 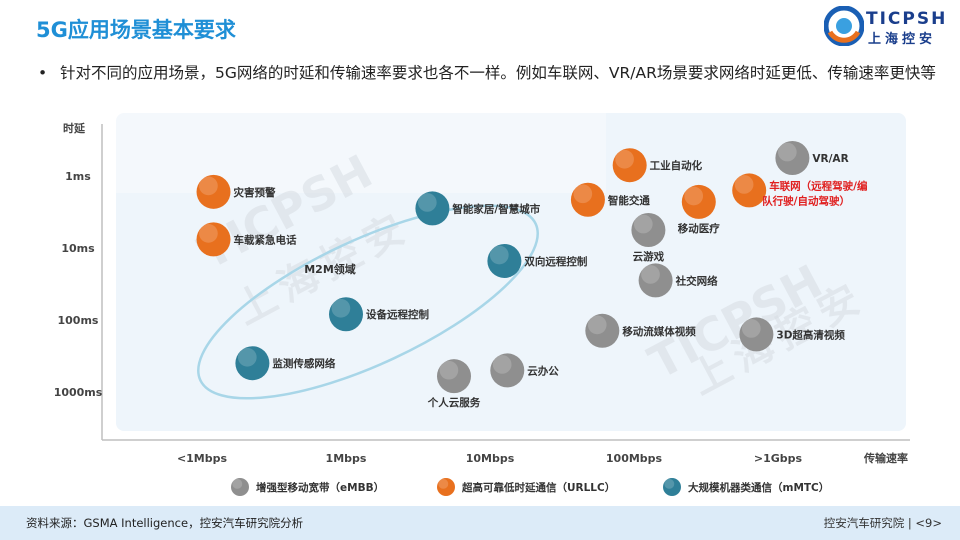 What do you see at coordinates (346, 458) in the screenshot?
I see `x-tick-label: 1Mbps` at bounding box center [346, 458].